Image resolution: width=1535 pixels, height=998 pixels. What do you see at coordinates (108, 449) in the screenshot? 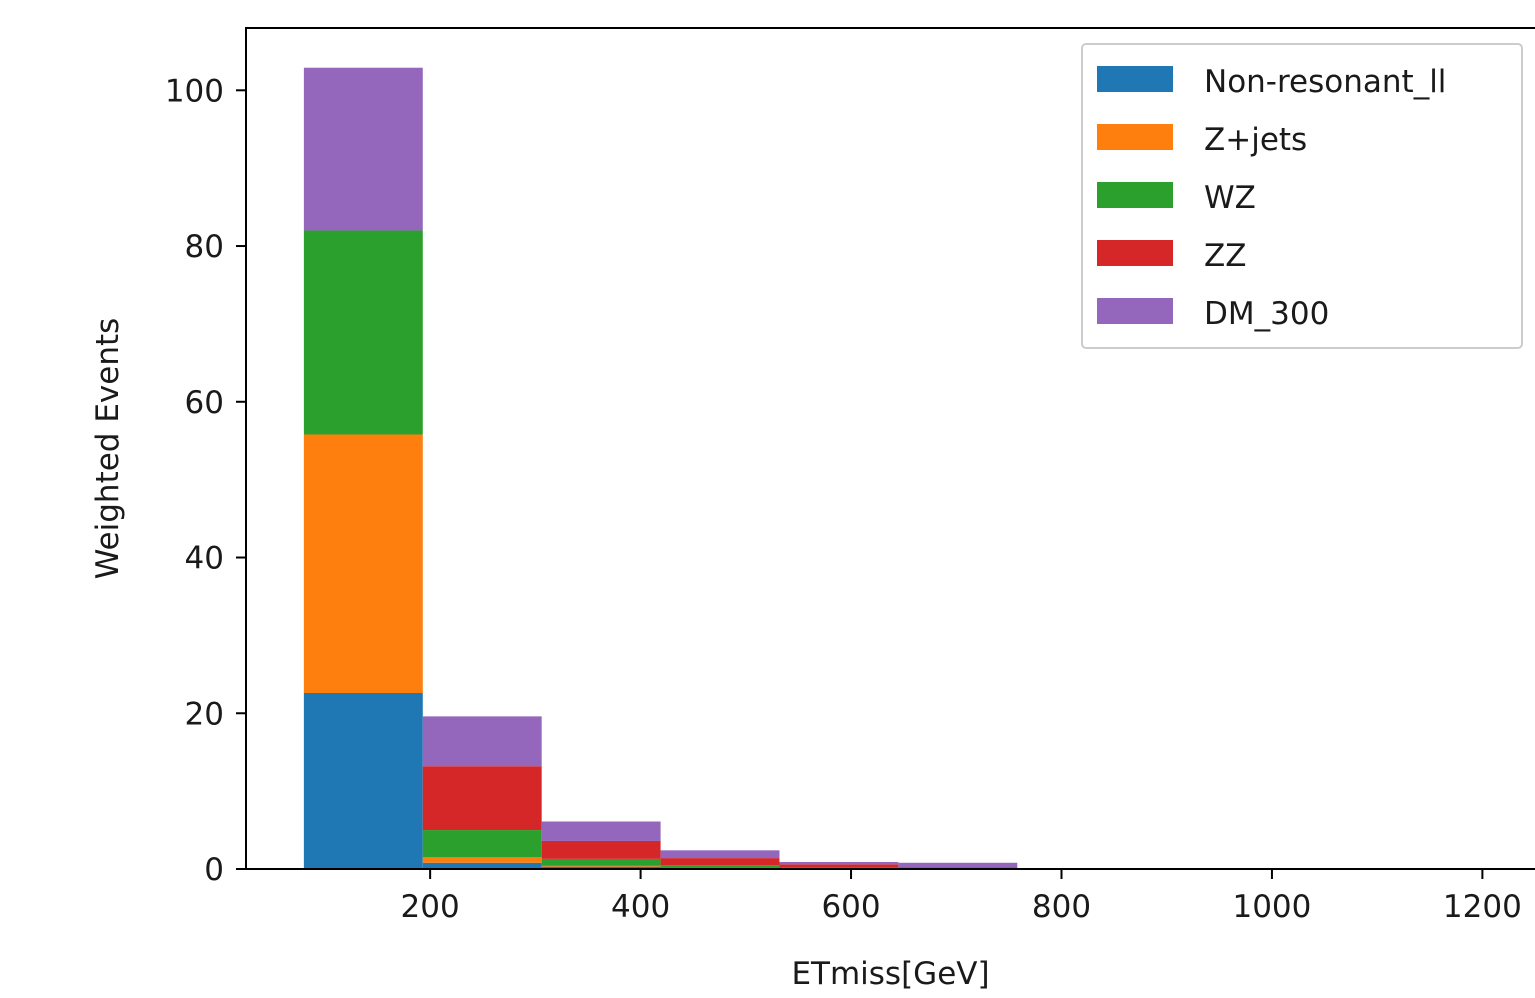
I see `y-axis-label: Weighted Events` at bounding box center [108, 449].